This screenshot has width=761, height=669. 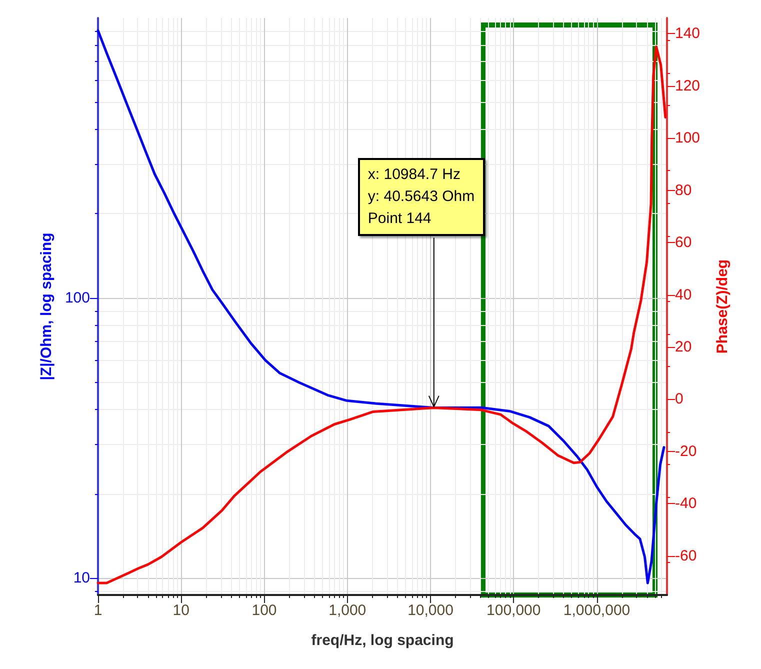 What do you see at coordinates (683, 347) in the screenshot?
I see `y2-tick-label: 20` at bounding box center [683, 347].